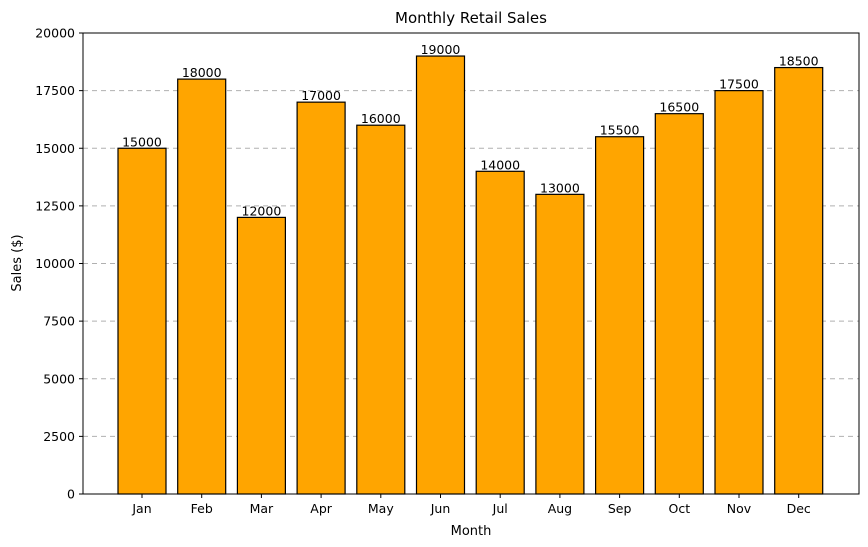 The image size is (868, 547). I want to click on x-tick-label: Aug, so click(560, 508).